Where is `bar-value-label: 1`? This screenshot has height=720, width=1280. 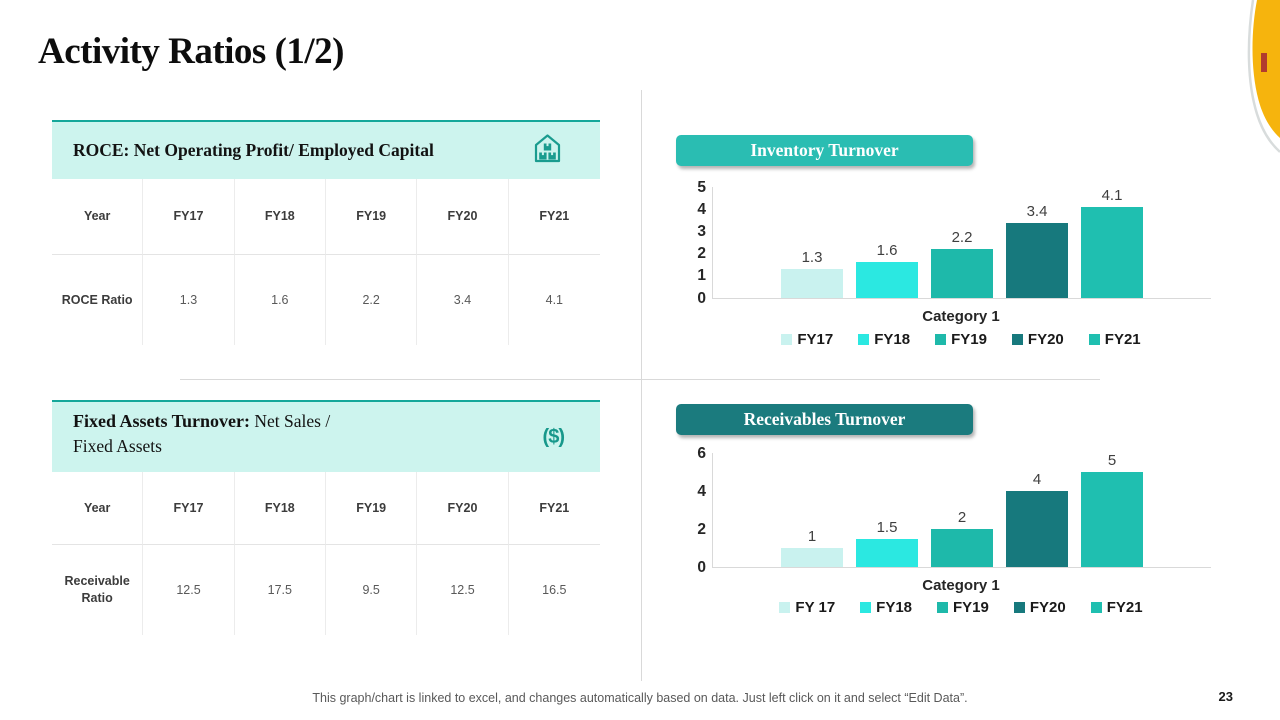
bar-value-label: 1 is located at coordinates (812, 537).